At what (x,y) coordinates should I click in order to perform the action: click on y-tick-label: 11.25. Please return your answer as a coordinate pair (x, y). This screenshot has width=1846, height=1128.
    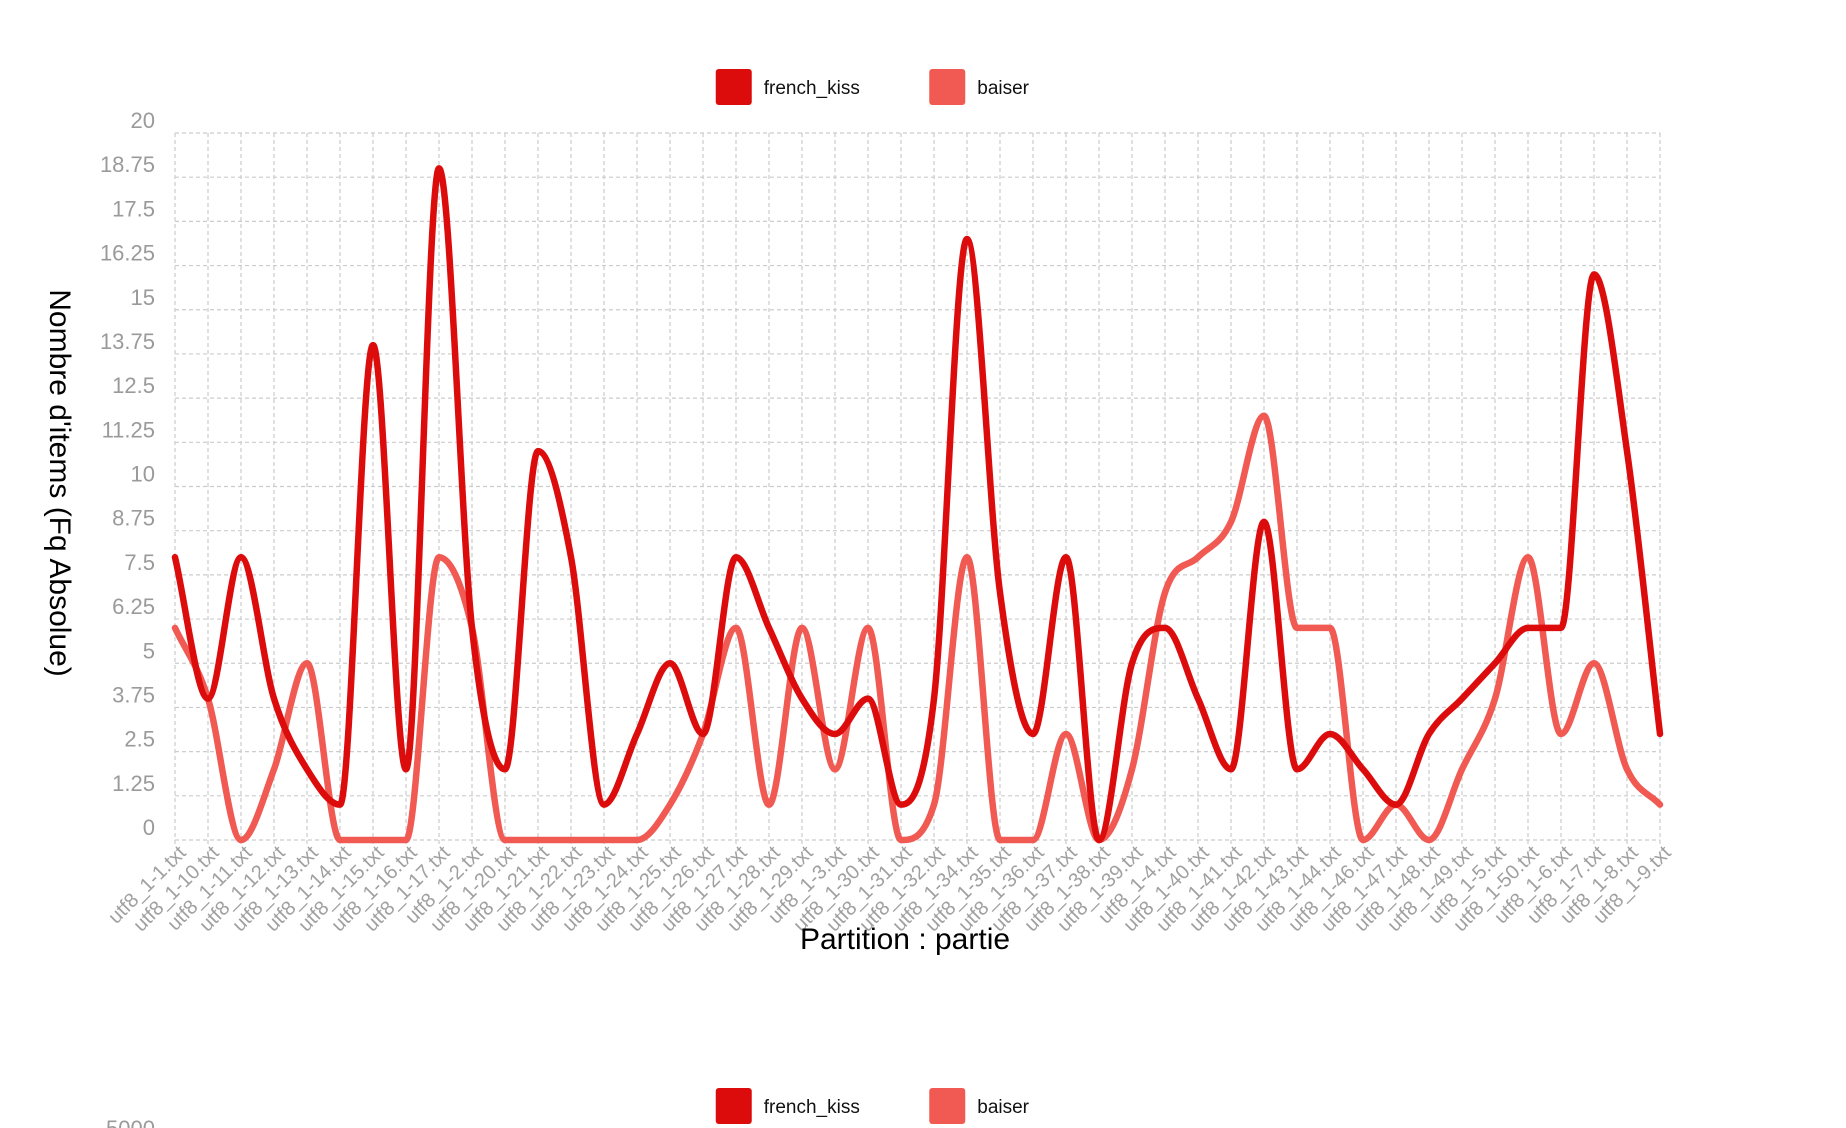
    Looking at the image, I should click on (128, 429).